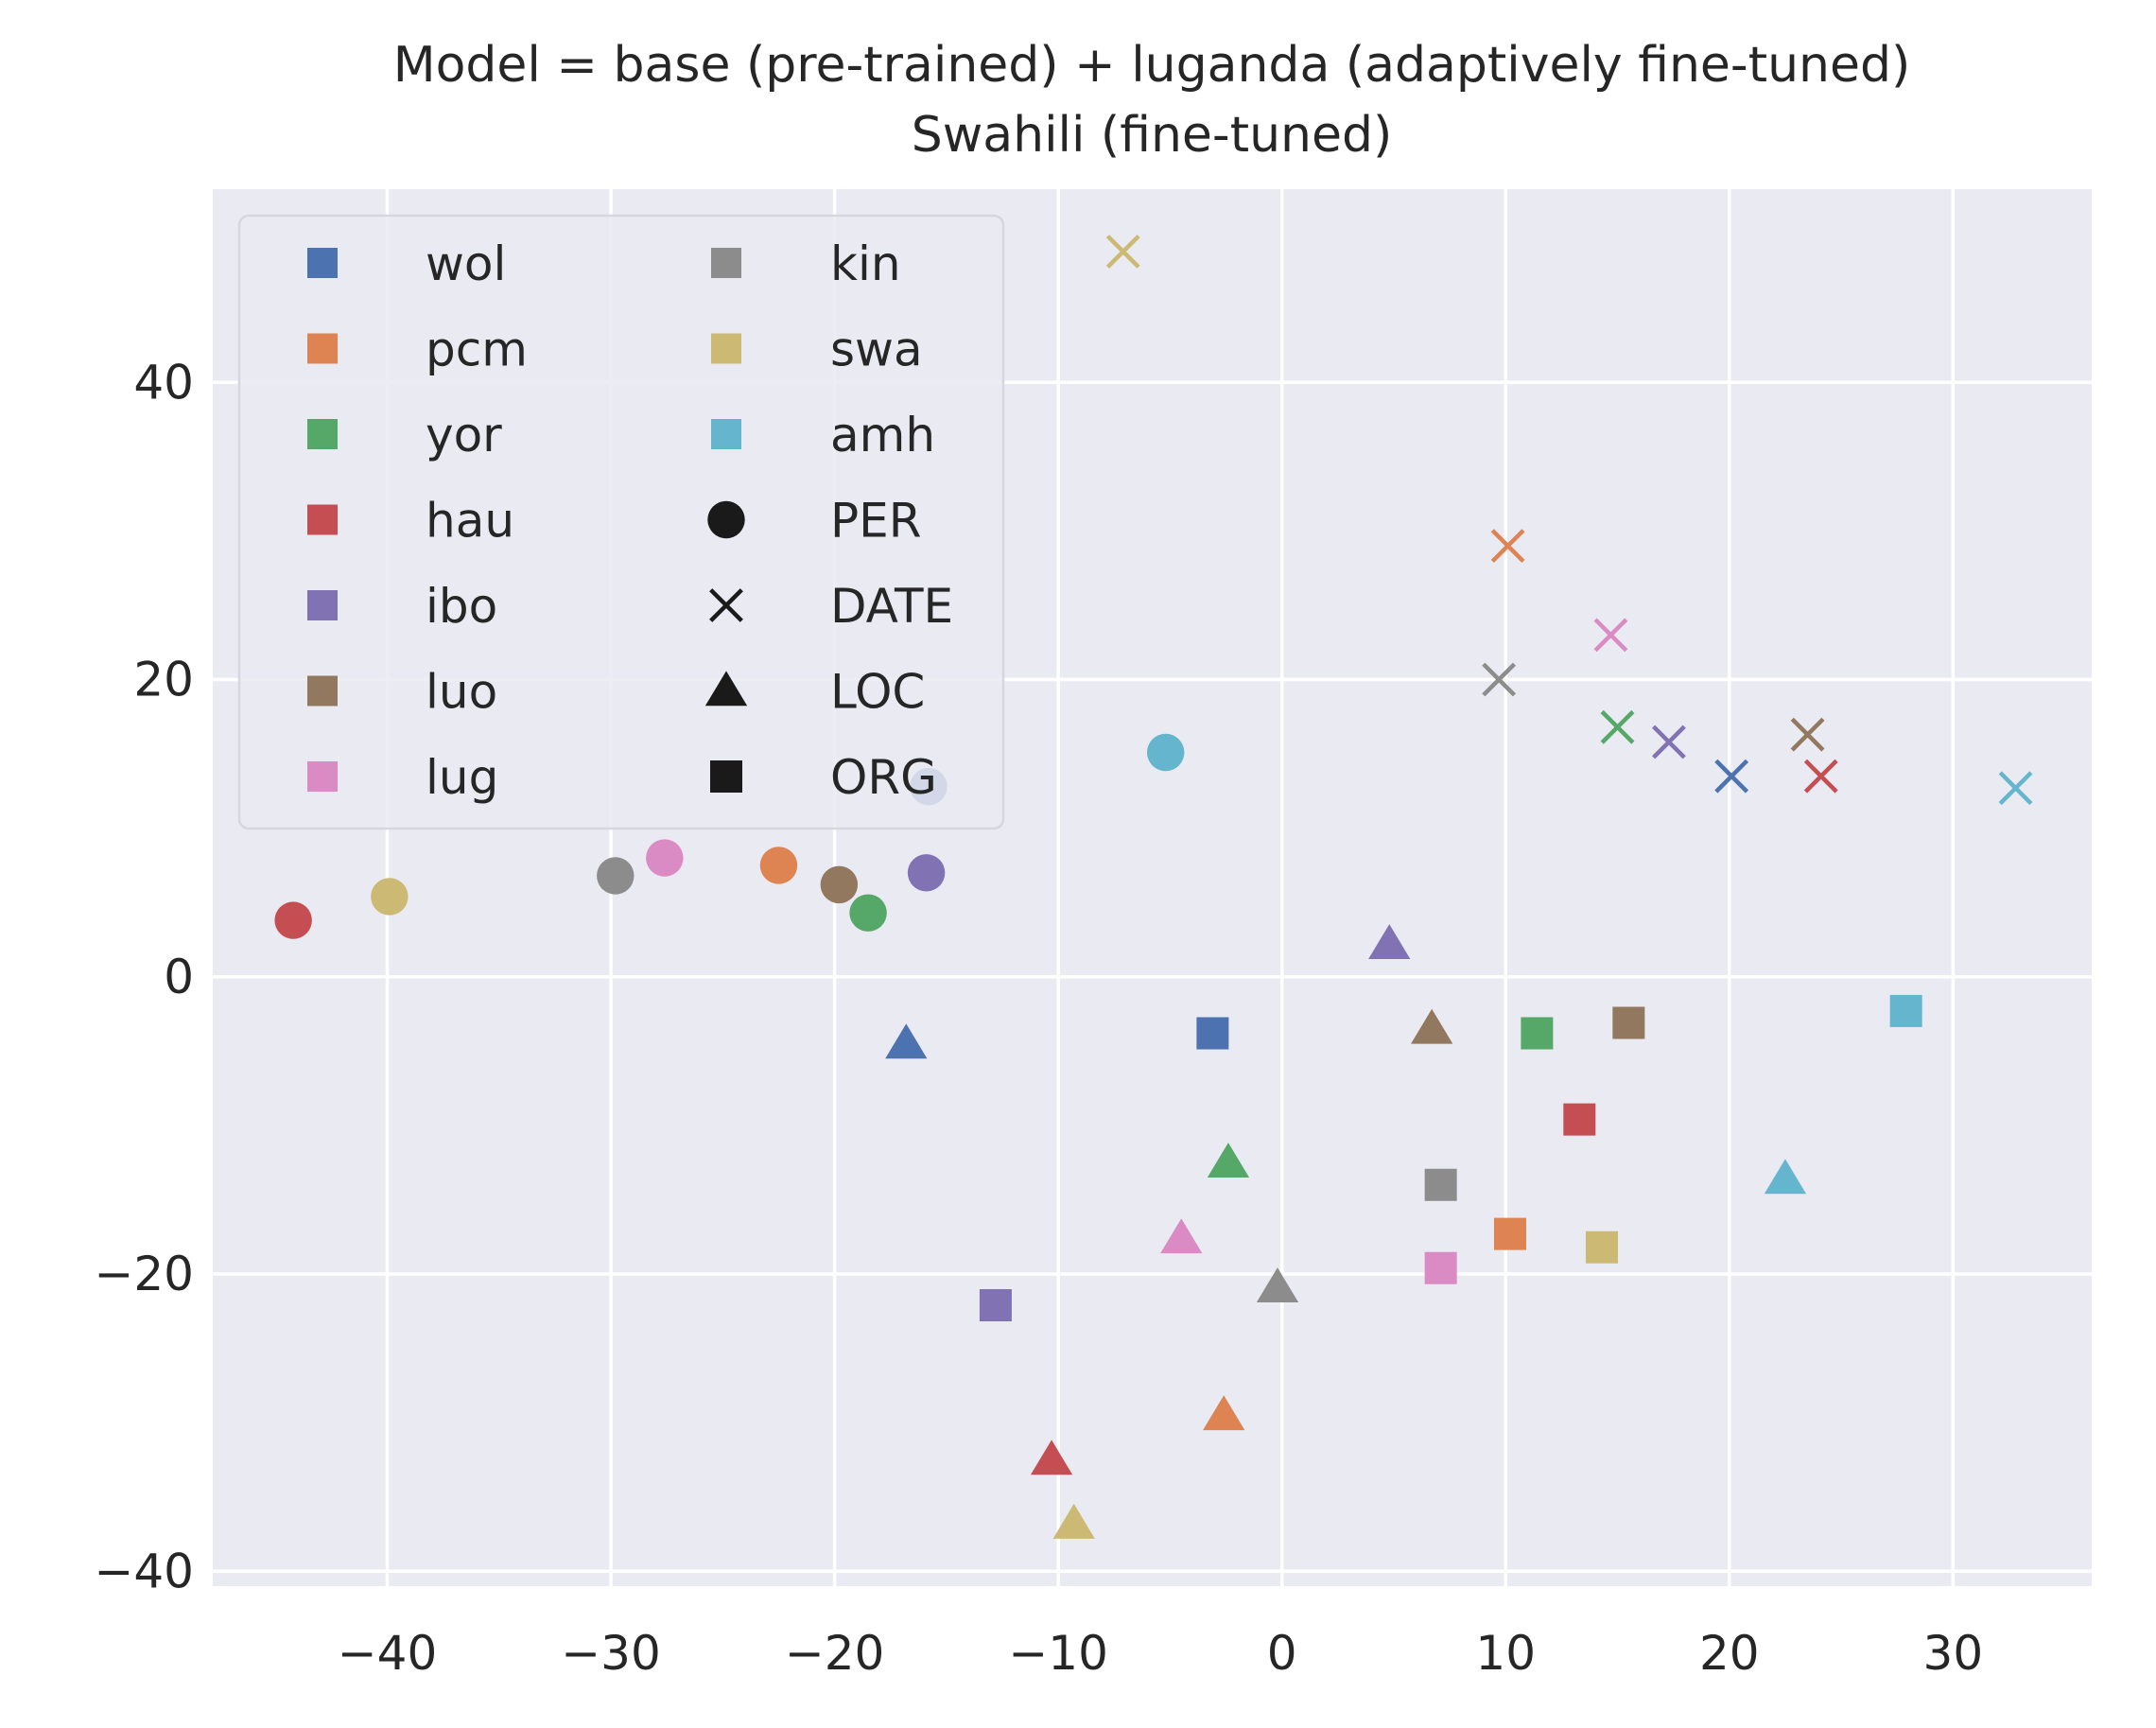 This screenshot has height=1728, width=2156. What do you see at coordinates (179, 977) in the screenshot?
I see `y-tick-label: 0` at bounding box center [179, 977].